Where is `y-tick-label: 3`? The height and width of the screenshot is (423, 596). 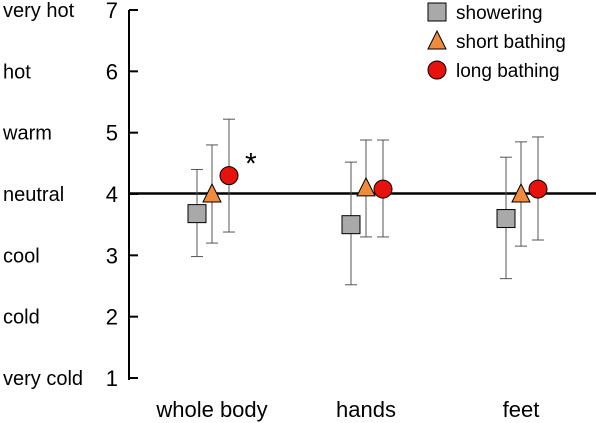
y-tick-label: 3 is located at coordinates (112, 255).